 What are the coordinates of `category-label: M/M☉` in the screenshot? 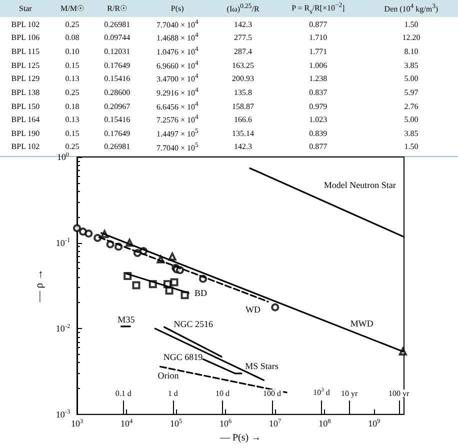 It's located at (72, 9).